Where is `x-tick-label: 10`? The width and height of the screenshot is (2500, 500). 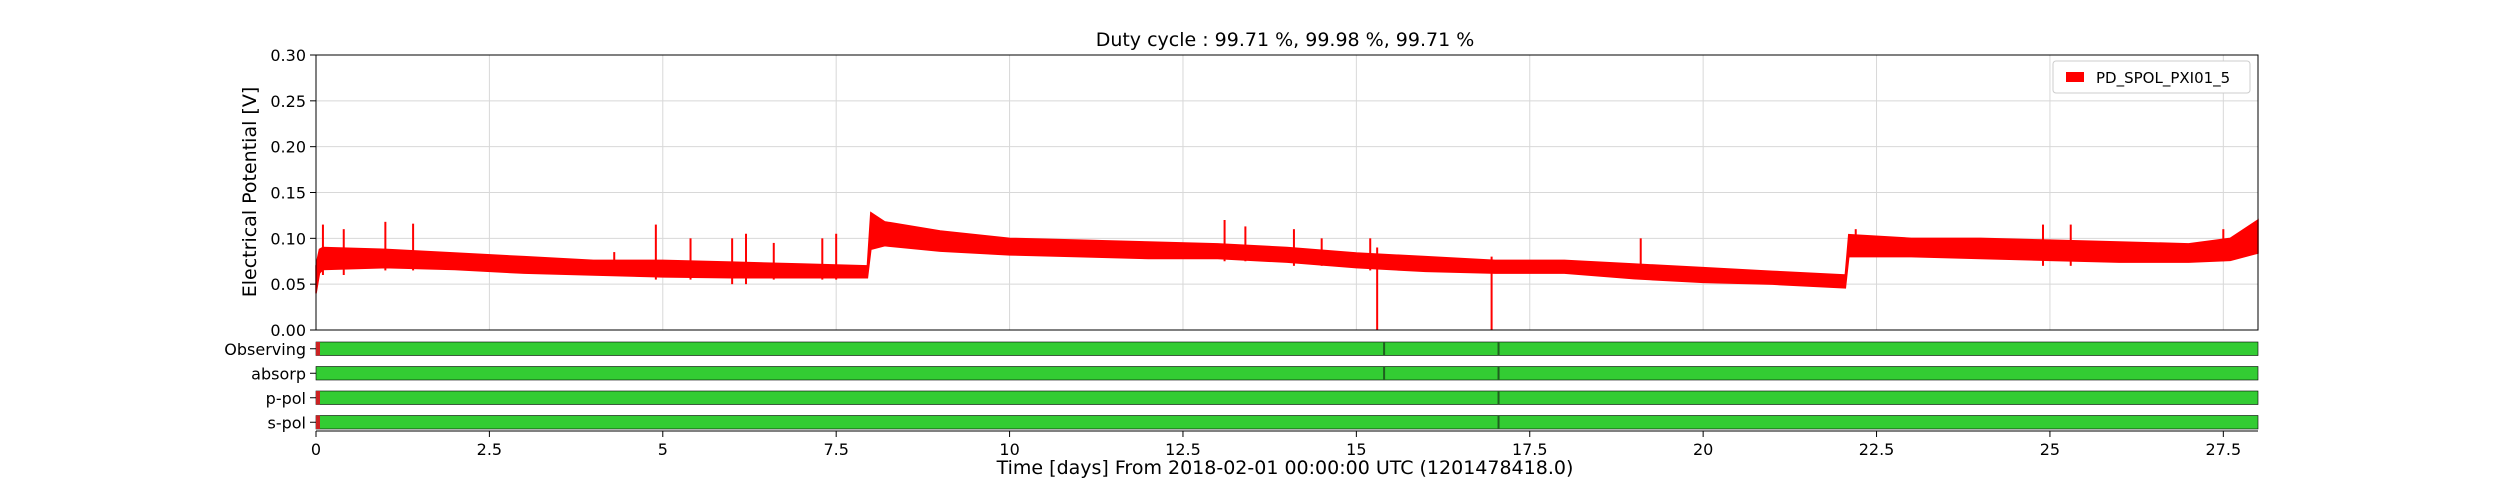
x-tick-label: 10 is located at coordinates (1009, 449).